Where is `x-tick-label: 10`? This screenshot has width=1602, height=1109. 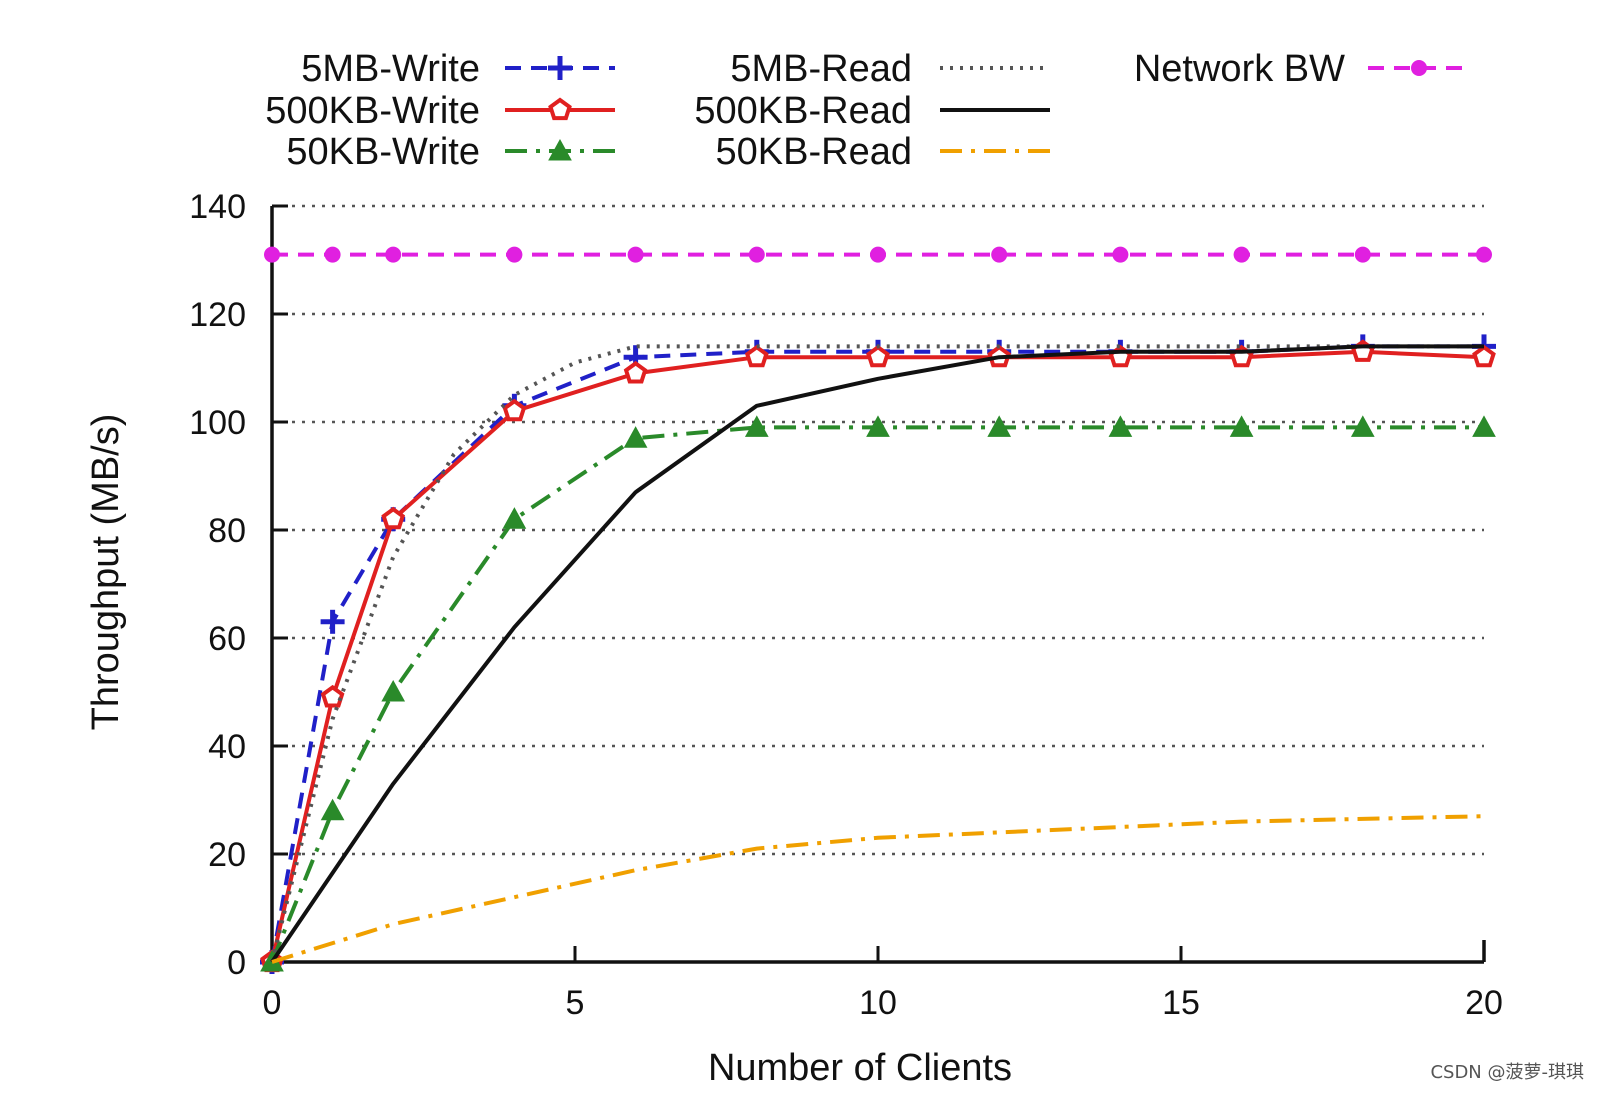 x-tick-label: 10 is located at coordinates (878, 1003).